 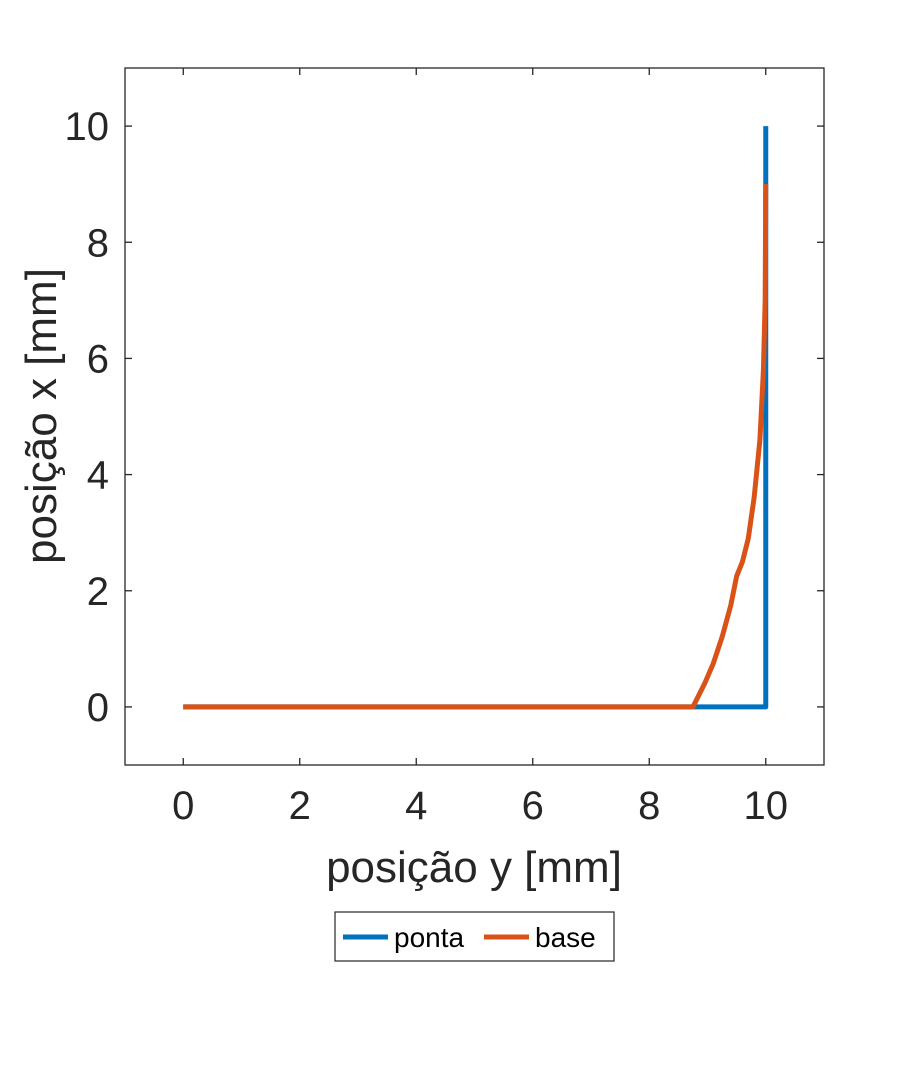 I want to click on x-tick-label: 8, so click(x=649, y=806).